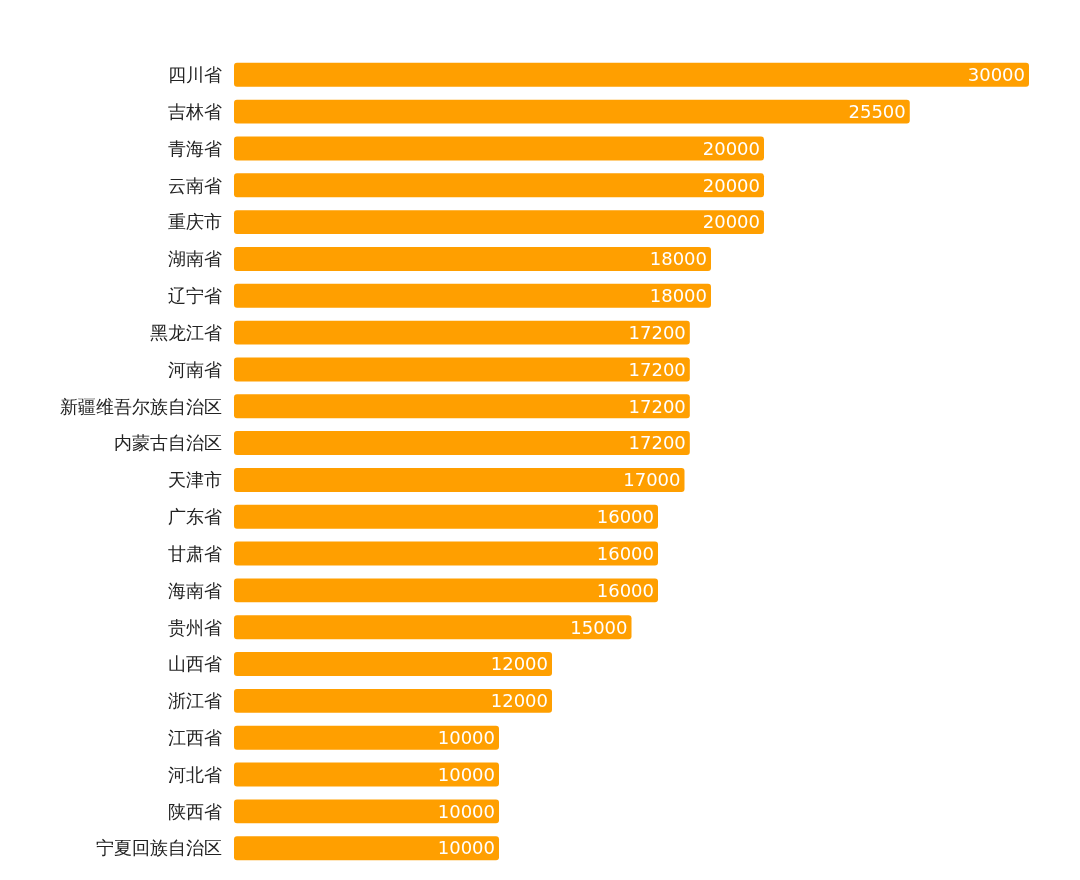 The height and width of the screenshot is (880, 1080). What do you see at coordinates (652, 480) in the screenshot?
I see `data-label: 17000` at bounding box center [652, 480].